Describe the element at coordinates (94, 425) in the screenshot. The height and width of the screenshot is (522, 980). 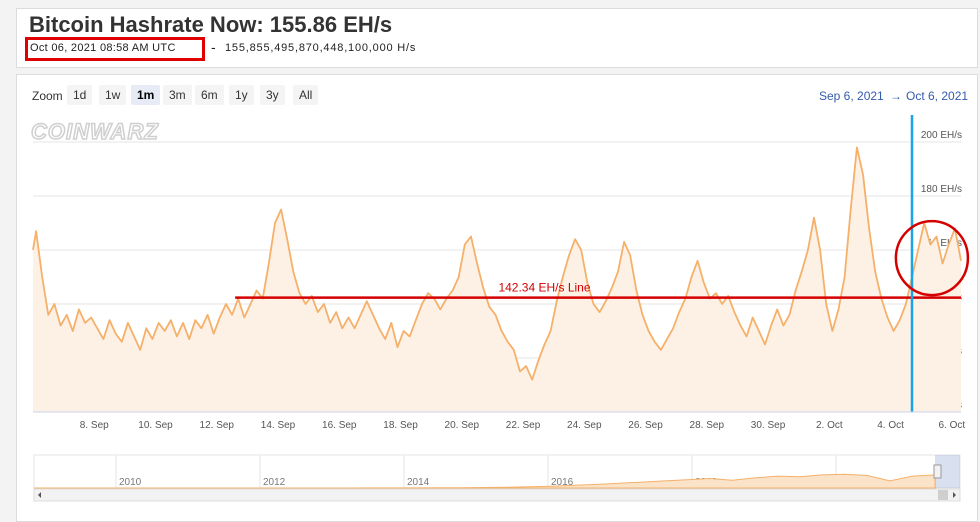
I see `x-tick-label: 8. Sep` at that location.